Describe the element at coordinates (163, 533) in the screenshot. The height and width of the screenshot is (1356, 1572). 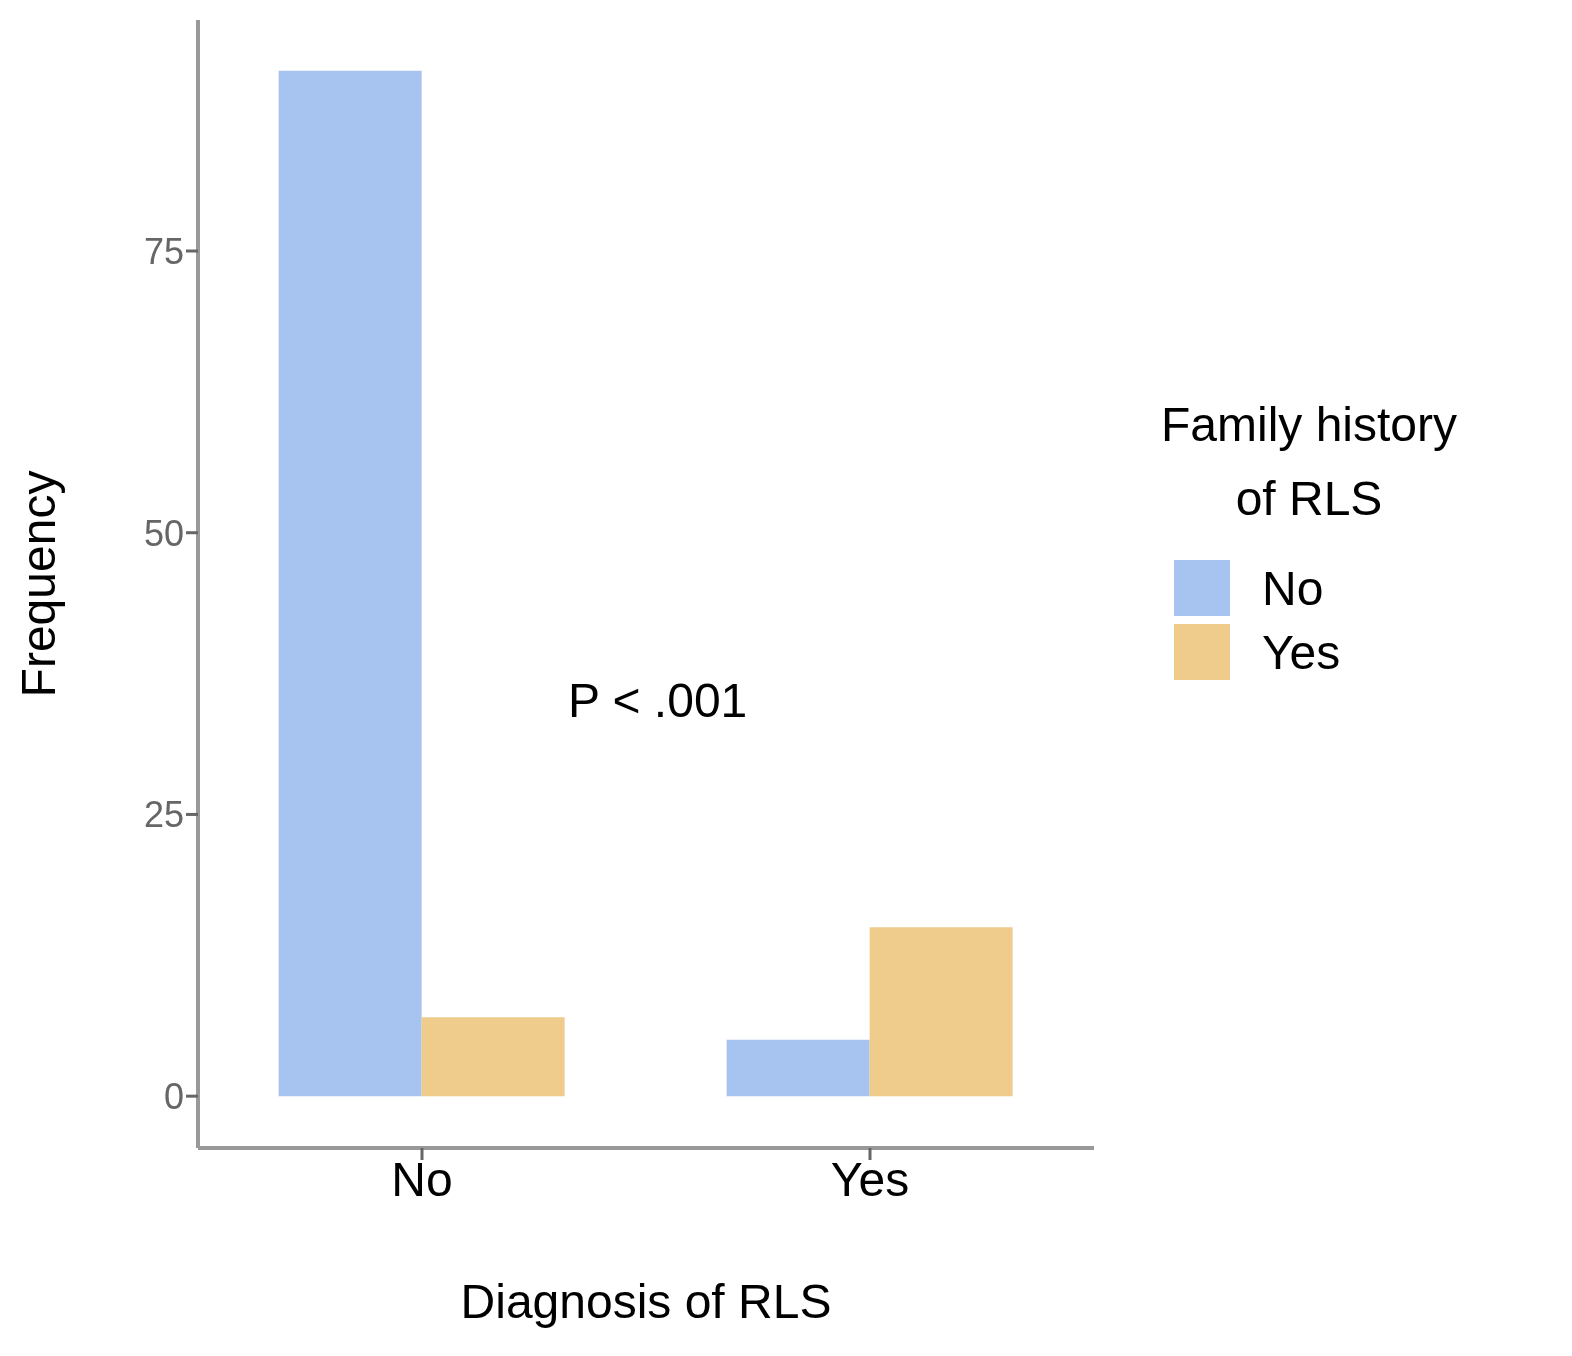
I see `y-tick-label: 50` at that location.